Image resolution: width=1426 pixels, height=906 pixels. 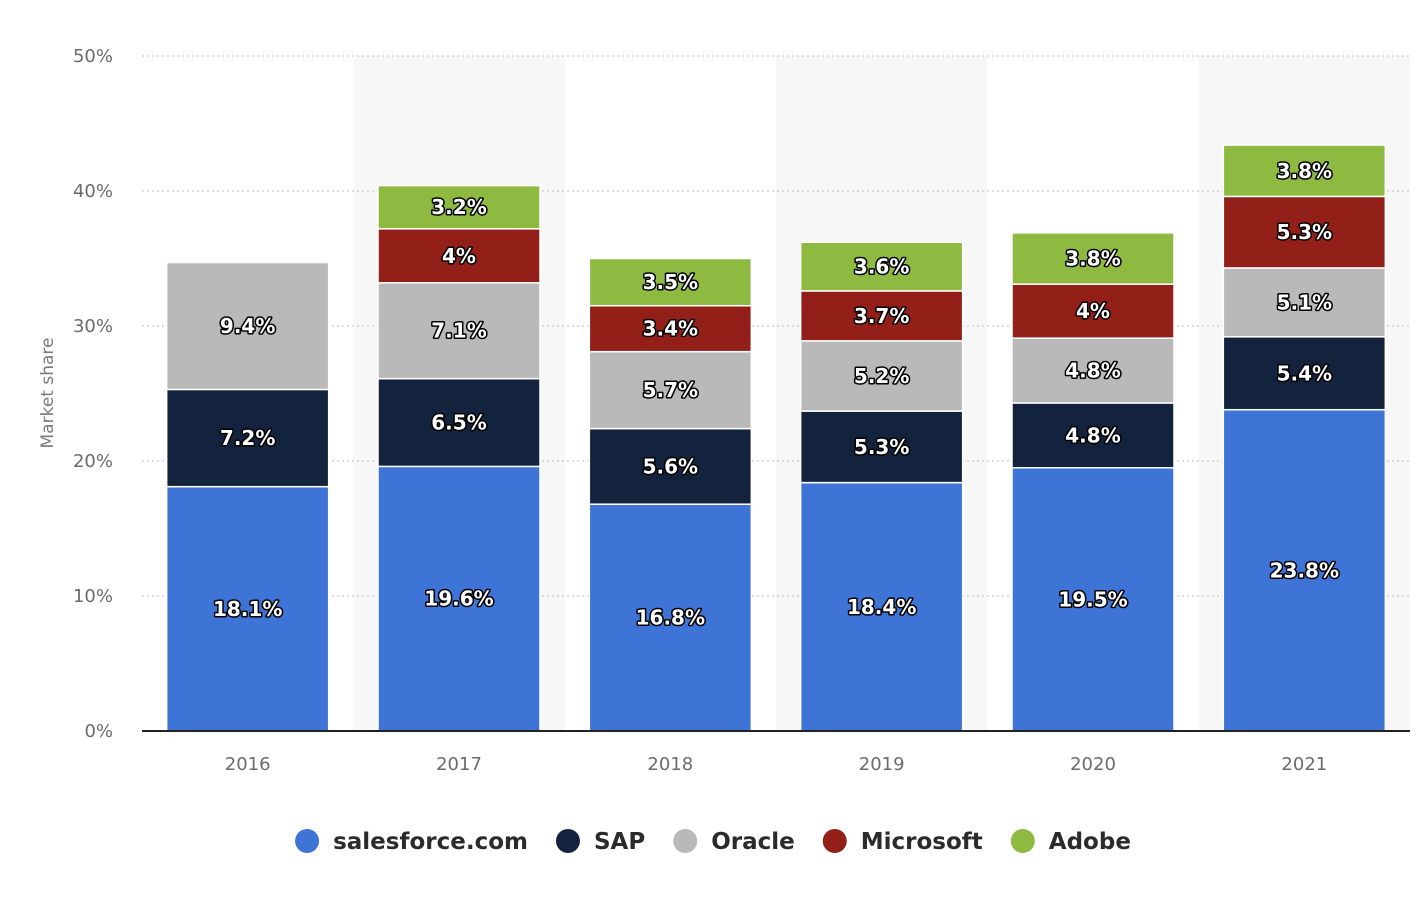 I want to click on legend-label: SAP, so click(x=619, y=842).